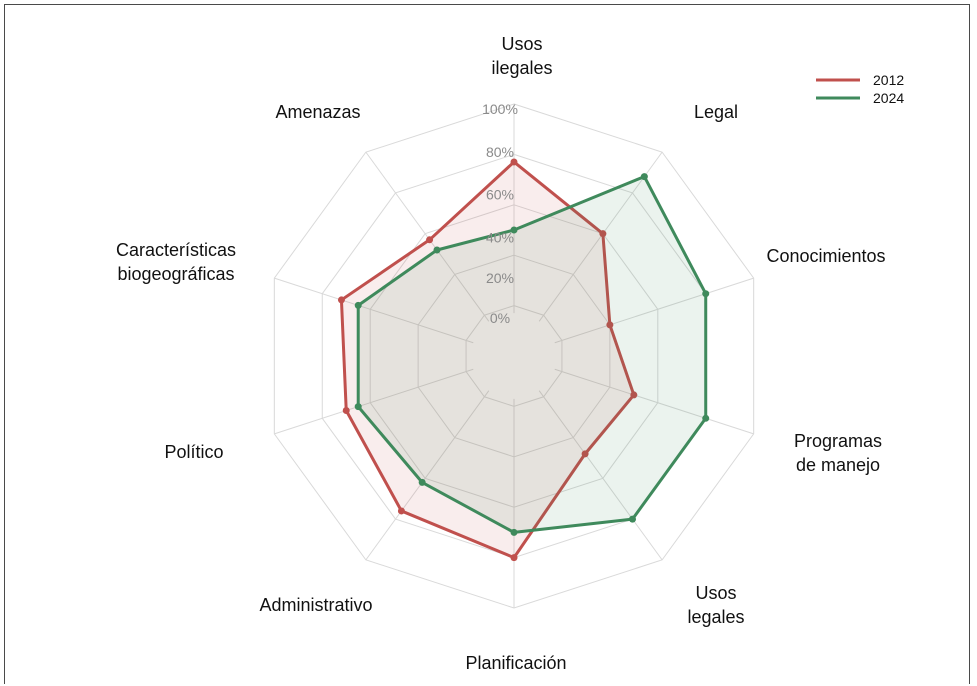 Image resolution: width=977 pixels, height=686 pixels. I want to click on r-tick-label: 20%, so click(500, 278).